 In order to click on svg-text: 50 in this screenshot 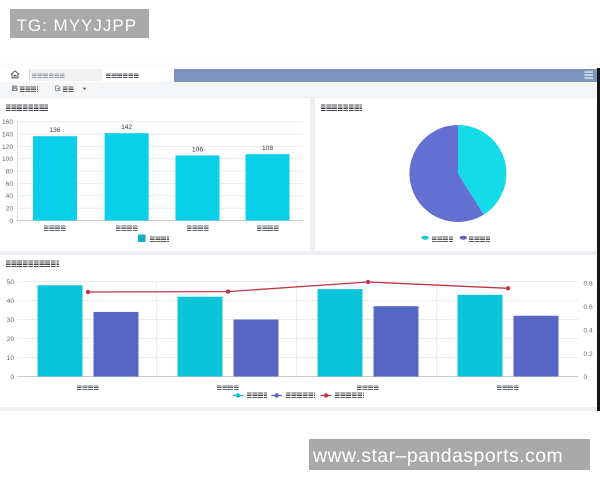, I will do `click(11, 281)`.